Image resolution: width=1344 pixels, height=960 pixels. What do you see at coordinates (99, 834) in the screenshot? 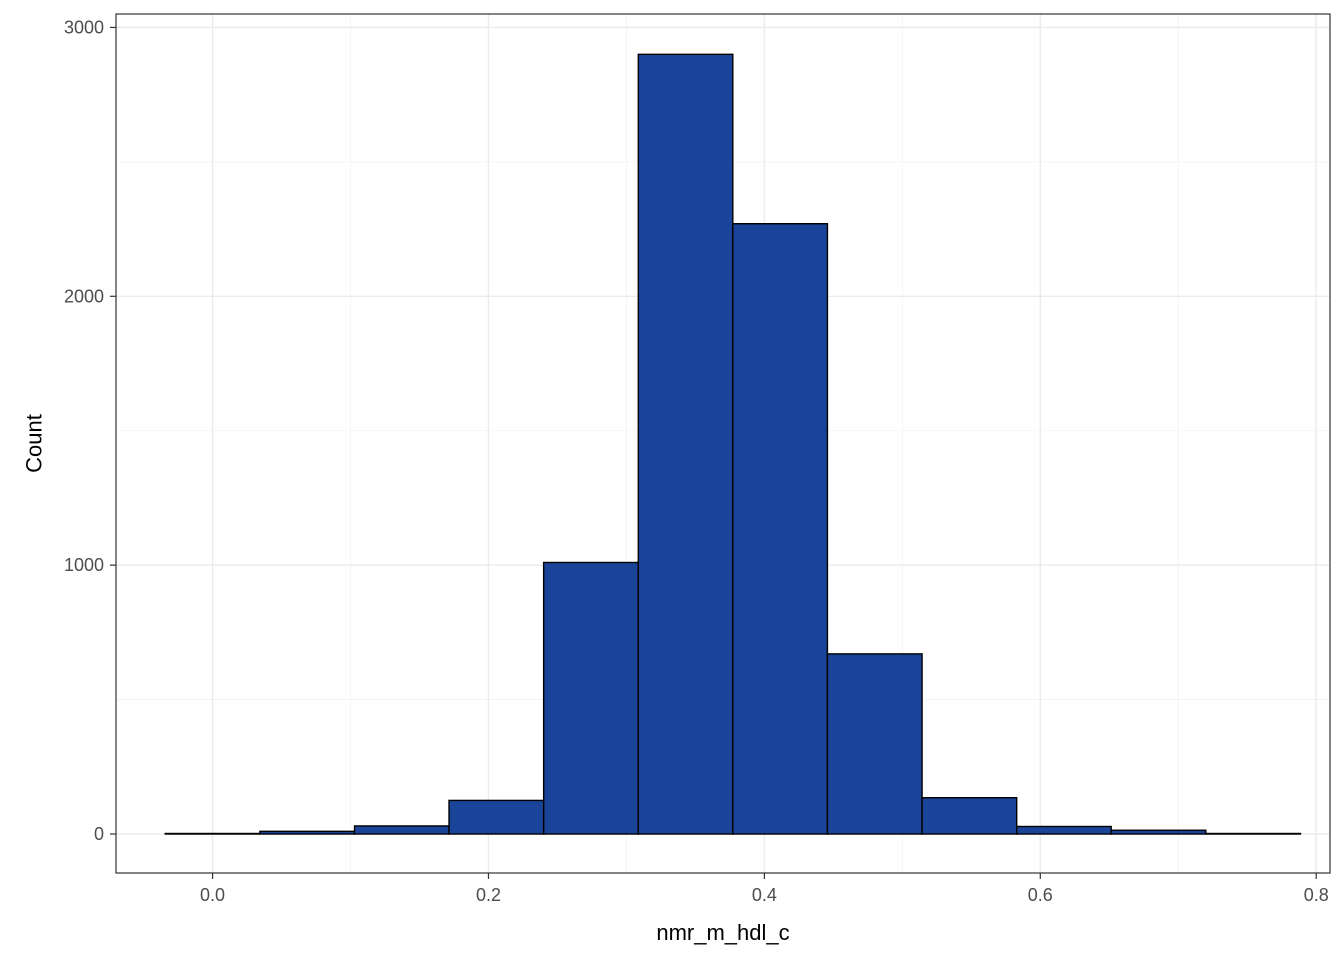
I see `y-tick-label: 0` at bounding box center [99, 834].